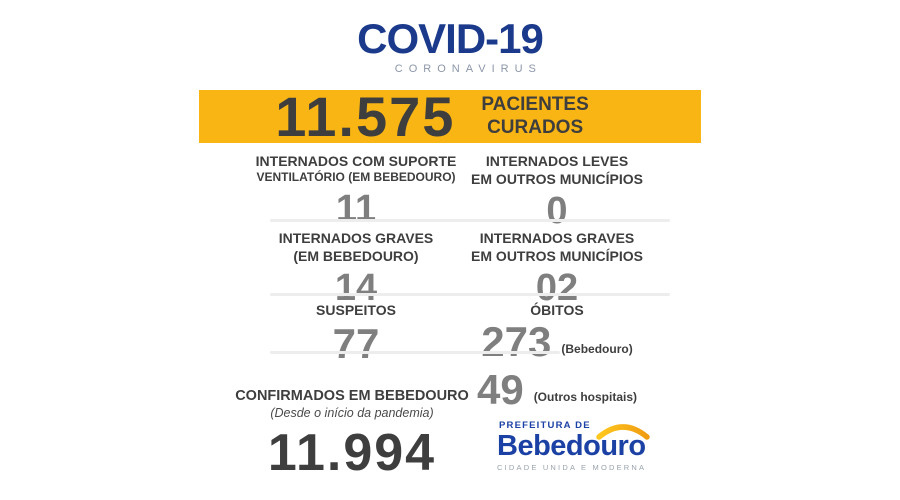 The width and height of the screenshot is (900, 500). What do you see at coordinates (356, 177) in the screenshot?
I see `stat-sublabel: VENTILATÓRIO (EM BEBEDOURO)` at bounding box center [356, 177].